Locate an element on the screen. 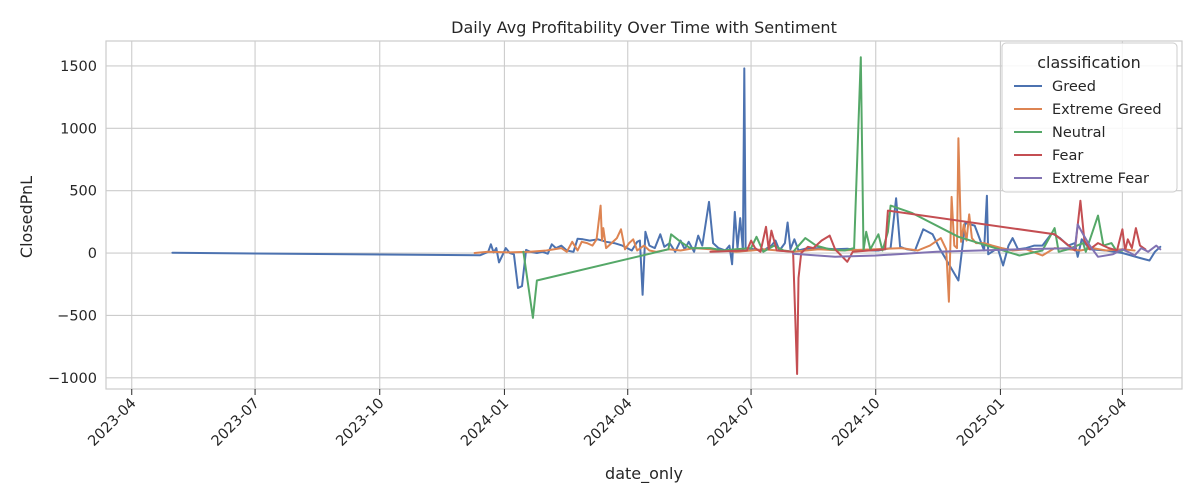 This screenshot has height=500, width=1200. y-axis-title: ClosedPnL is located at coordinates (26, 217).